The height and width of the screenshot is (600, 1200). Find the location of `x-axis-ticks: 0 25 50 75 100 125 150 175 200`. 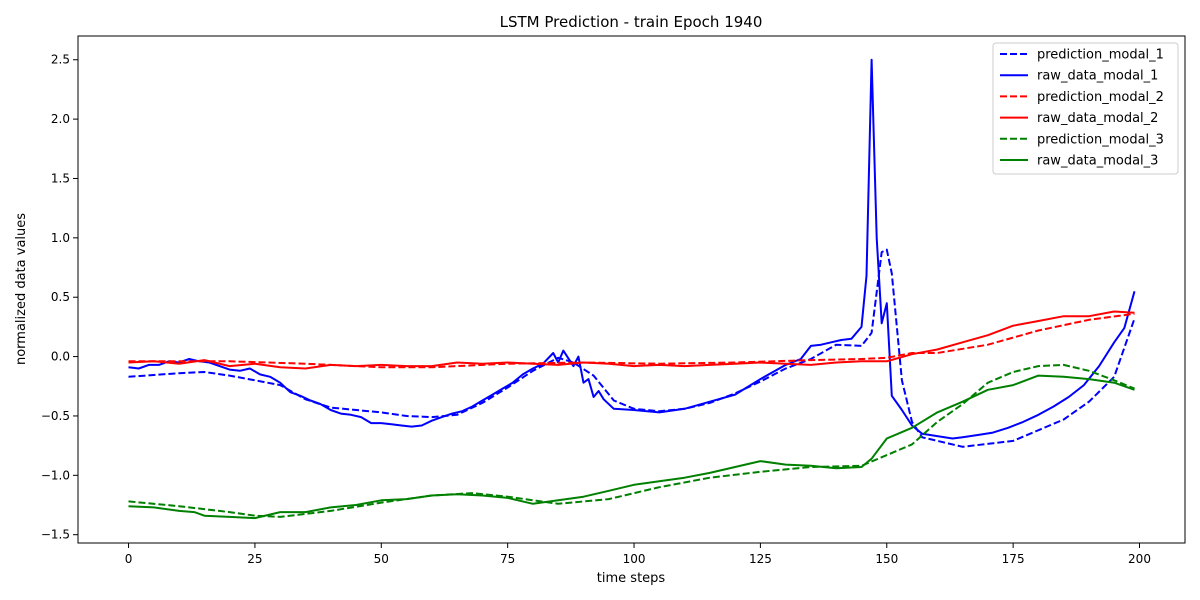

x-axis-ticks: 0 25 50 75 100 125 150 175 200 is located at coordinates (638, 554).